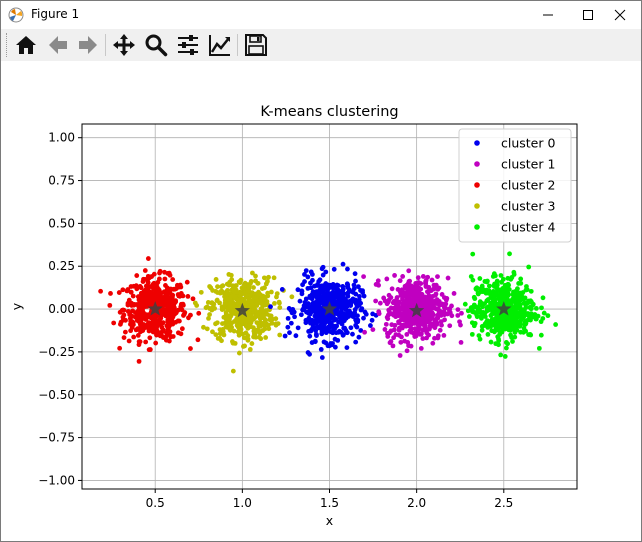 This screenshot has width=642, height=542. What do you see at coordinates (548, 15) in the screenshot?
I see `minimize-button` at bounding box center [548, 15].